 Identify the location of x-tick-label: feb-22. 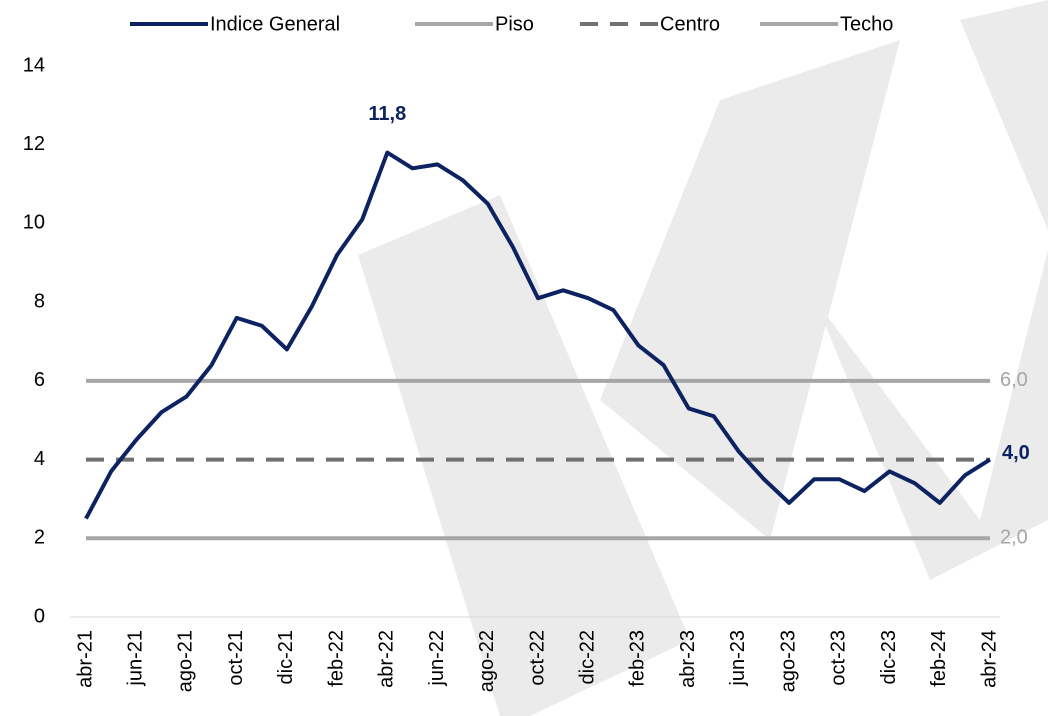
(336, 658).